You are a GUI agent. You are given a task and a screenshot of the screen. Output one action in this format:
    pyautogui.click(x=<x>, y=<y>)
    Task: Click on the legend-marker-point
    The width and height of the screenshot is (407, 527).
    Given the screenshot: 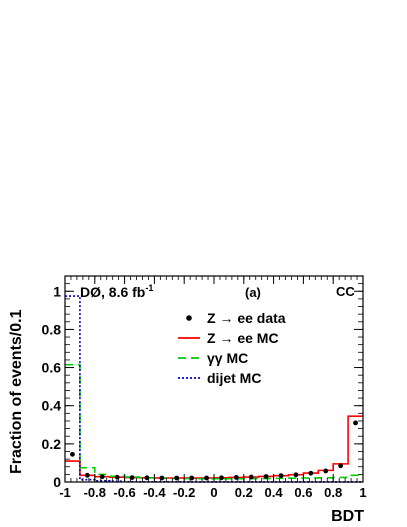 What is the action you would take?
    pyautogui.click(x=189, y=318)
    